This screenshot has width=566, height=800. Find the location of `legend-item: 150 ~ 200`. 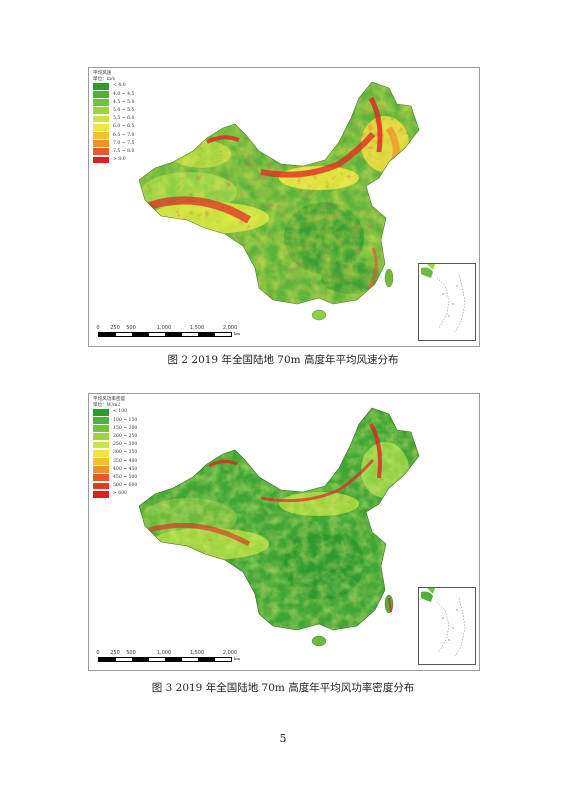

legend-item: 150 ~ 200 is located at coordinates (115, 429).